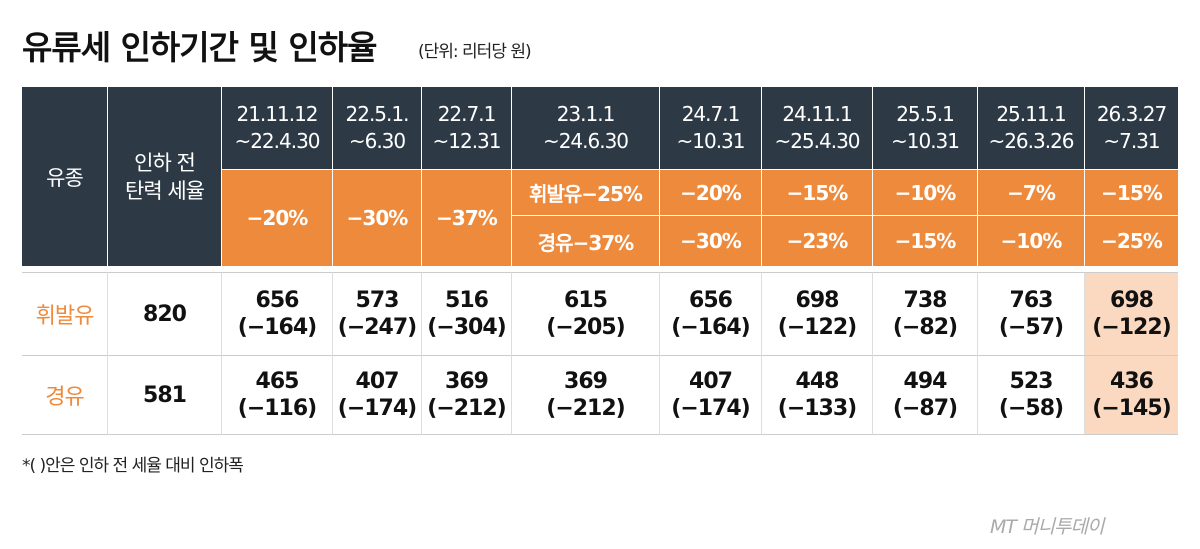  What do you see at coordinates (925, 395) in the screenshot?
I see `price-cell: 494 (−87)` at bounding box center [925, 395].